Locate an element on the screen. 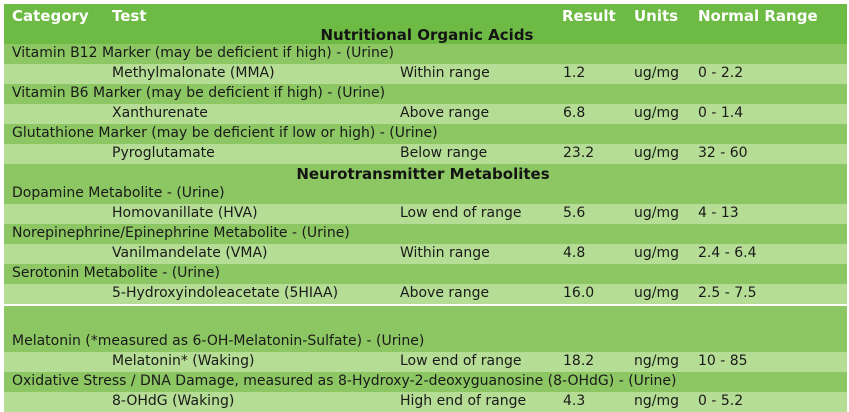 The width and height of the screenshot is (849, 412). section-header: Neurotransmitter Metabolites is located at coordinates (425, 174).